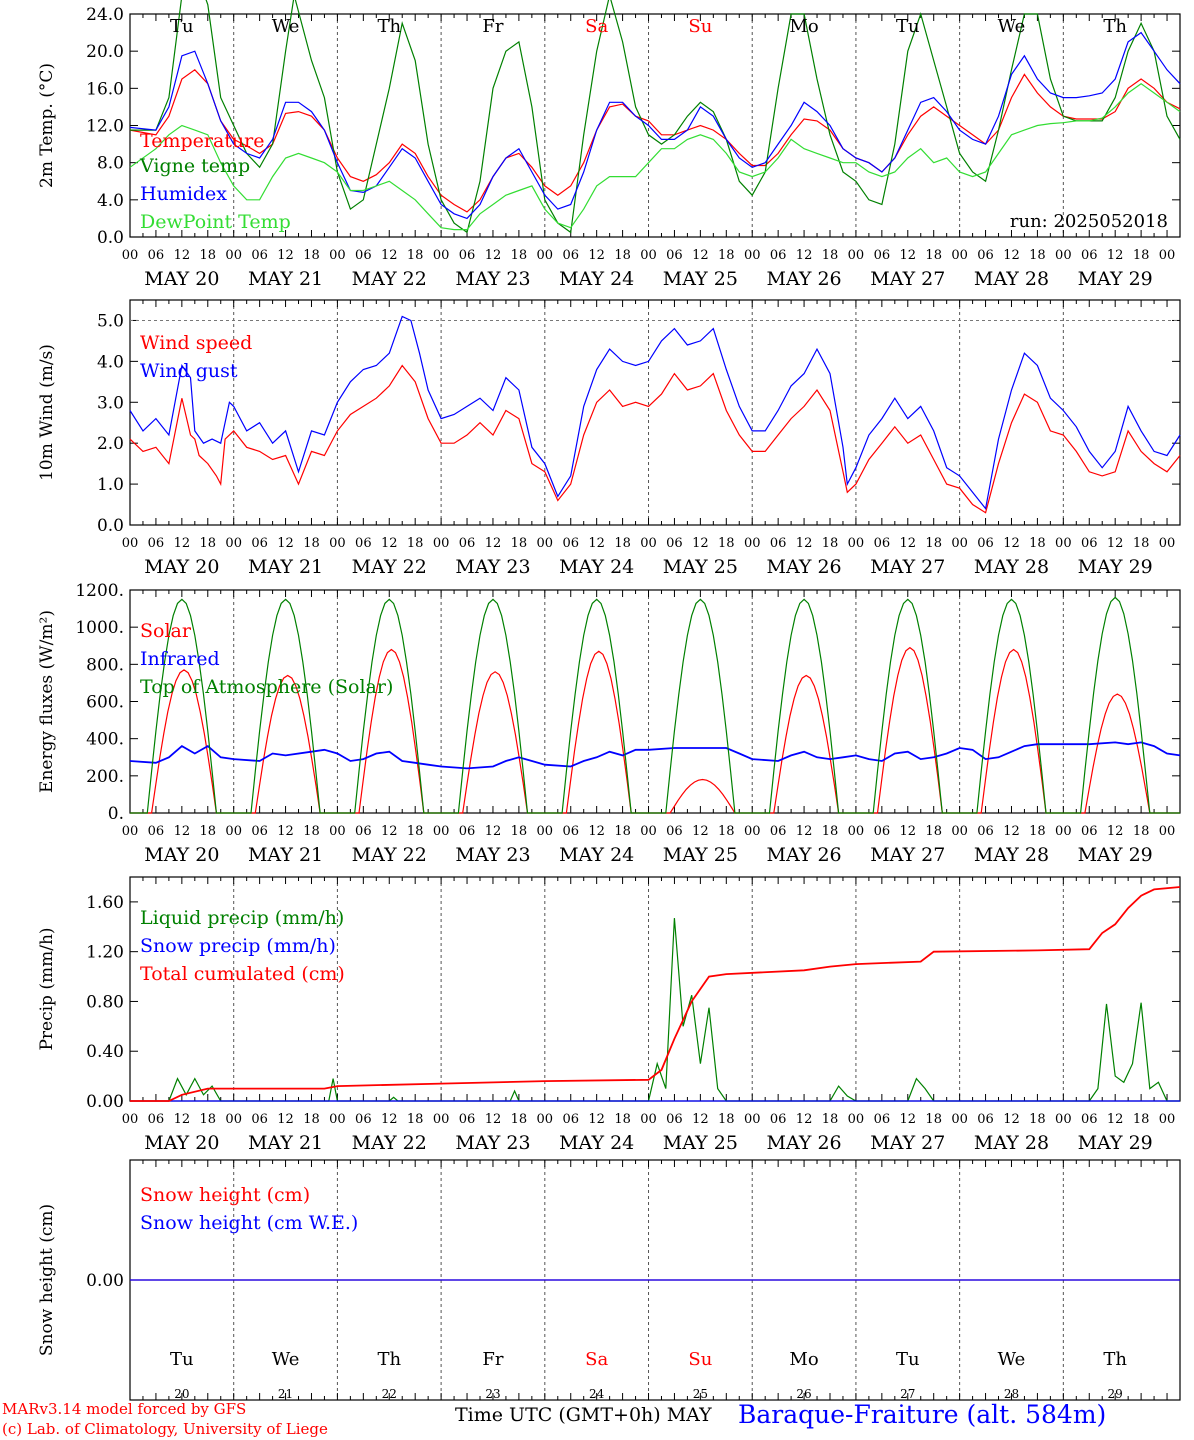  What do you see at coordinates (596, 855) in the screenshot?
I see `date-label: MAY 24` at bounding box center [596, 855].